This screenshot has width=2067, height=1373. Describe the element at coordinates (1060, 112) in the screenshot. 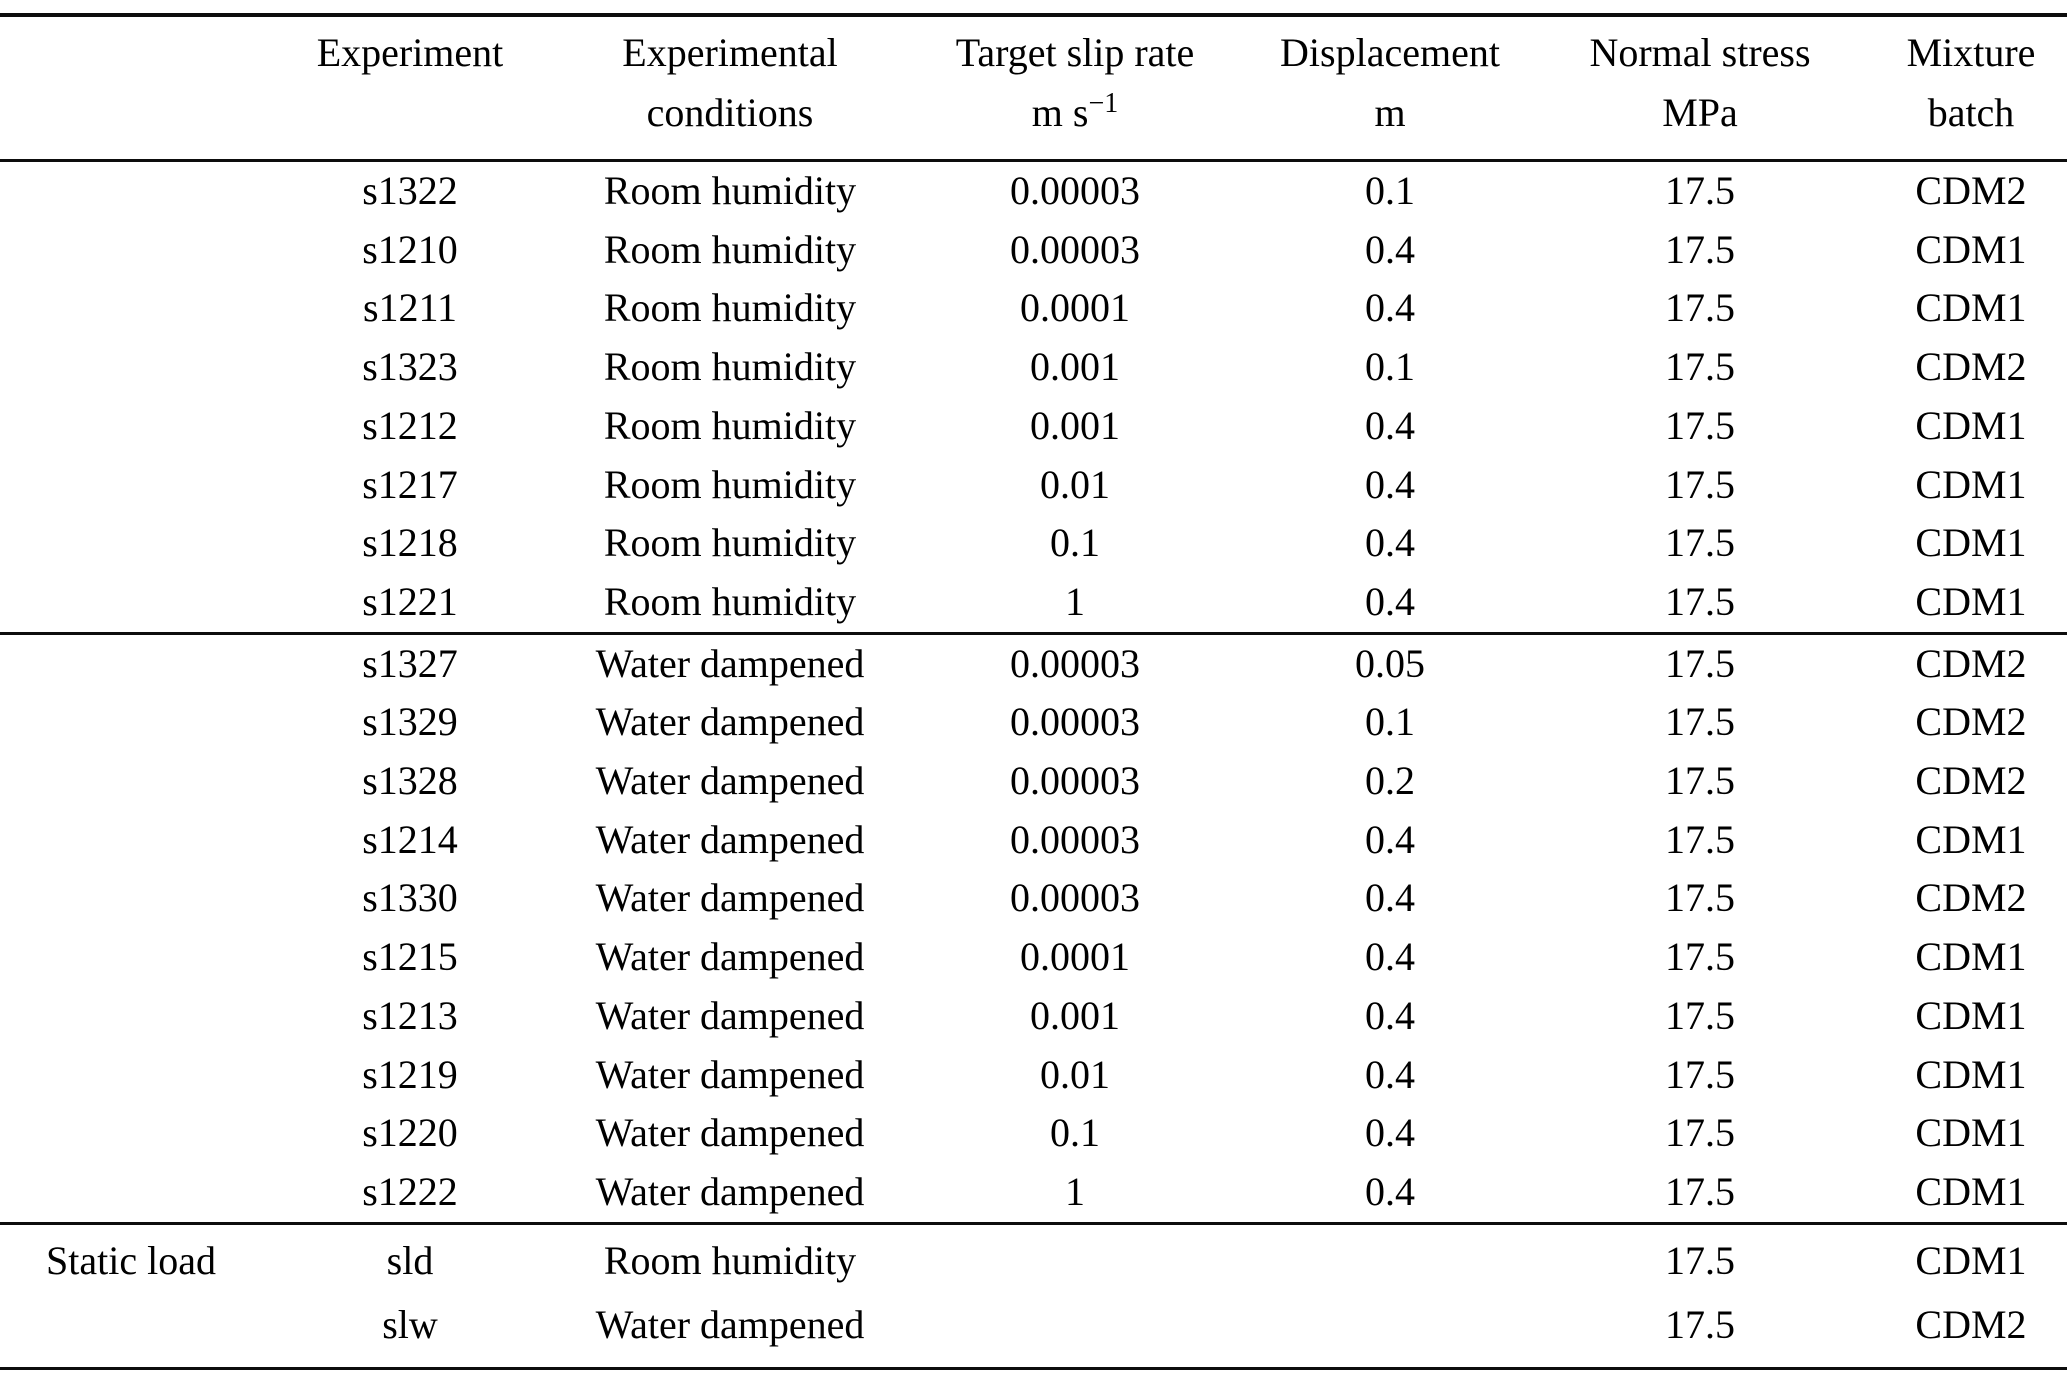

I see `unit-text: m s` at that location.